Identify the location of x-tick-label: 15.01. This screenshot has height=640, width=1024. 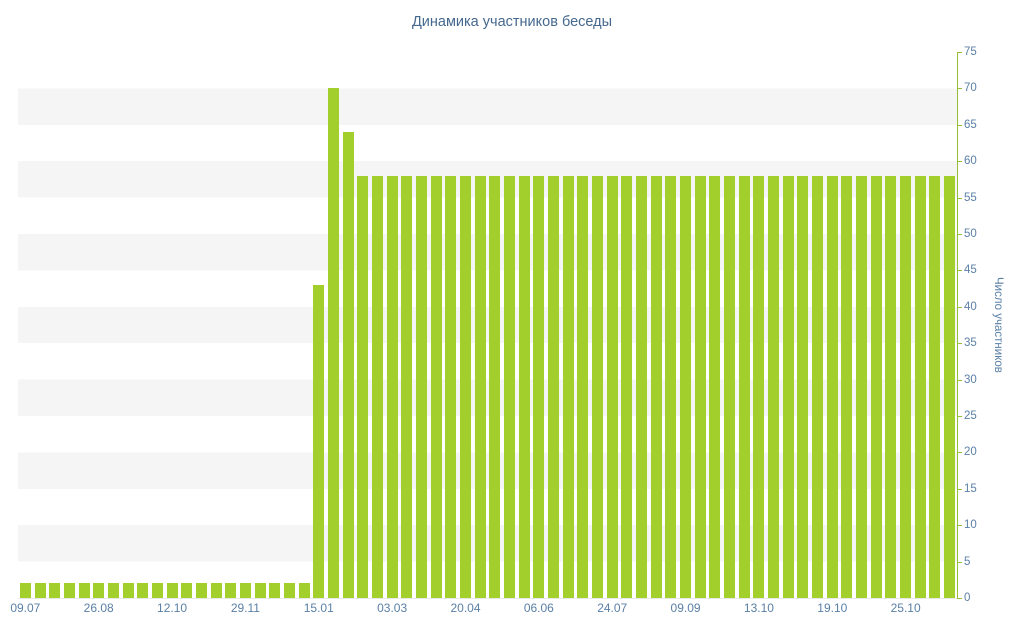
(318, 608).